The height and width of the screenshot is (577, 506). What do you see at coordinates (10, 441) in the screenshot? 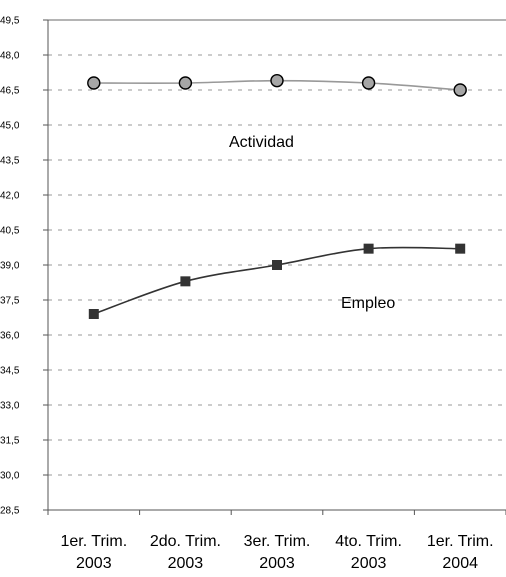
I see `y-tick-label: 31,5` at bounding box center [10, 441].